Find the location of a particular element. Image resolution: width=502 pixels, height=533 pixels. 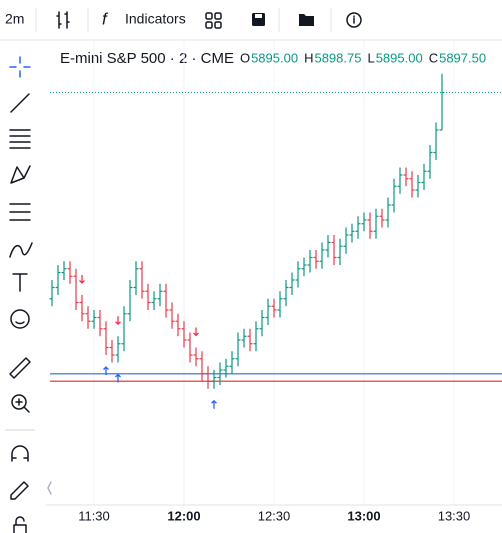

x-tick-label: 13:30 is located at coordinates (454, 515).